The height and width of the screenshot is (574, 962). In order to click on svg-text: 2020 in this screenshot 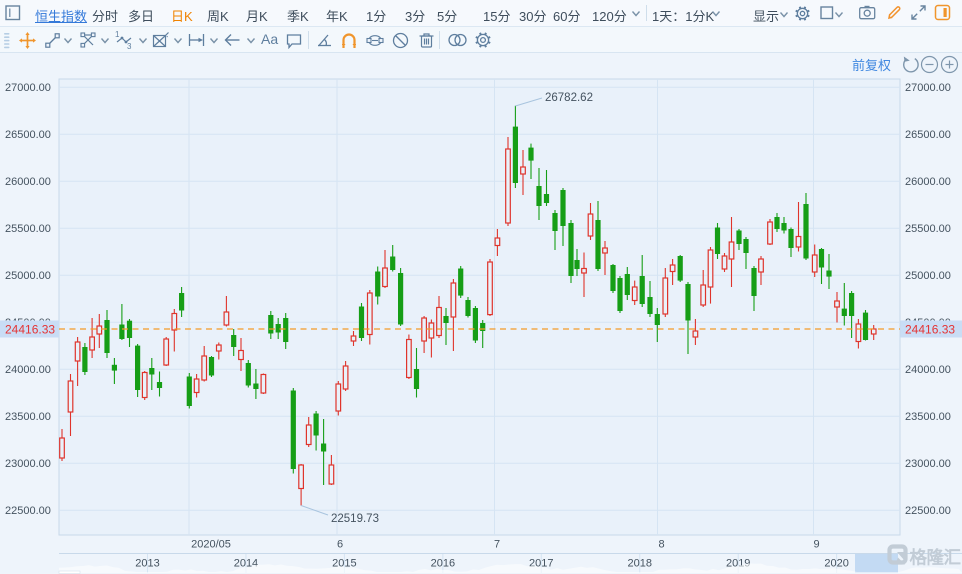, I will do `click(836, 564)`.